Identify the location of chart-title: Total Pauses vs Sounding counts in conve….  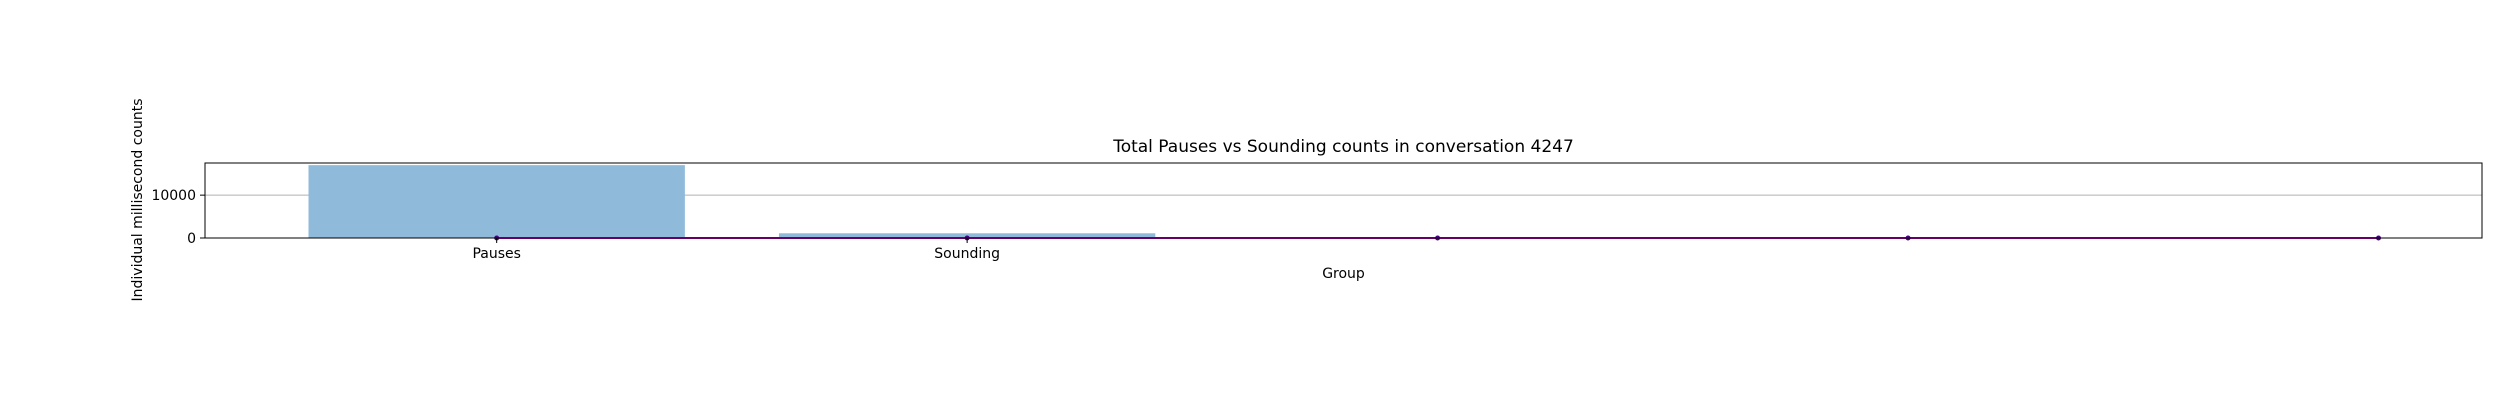
(1343, 147).